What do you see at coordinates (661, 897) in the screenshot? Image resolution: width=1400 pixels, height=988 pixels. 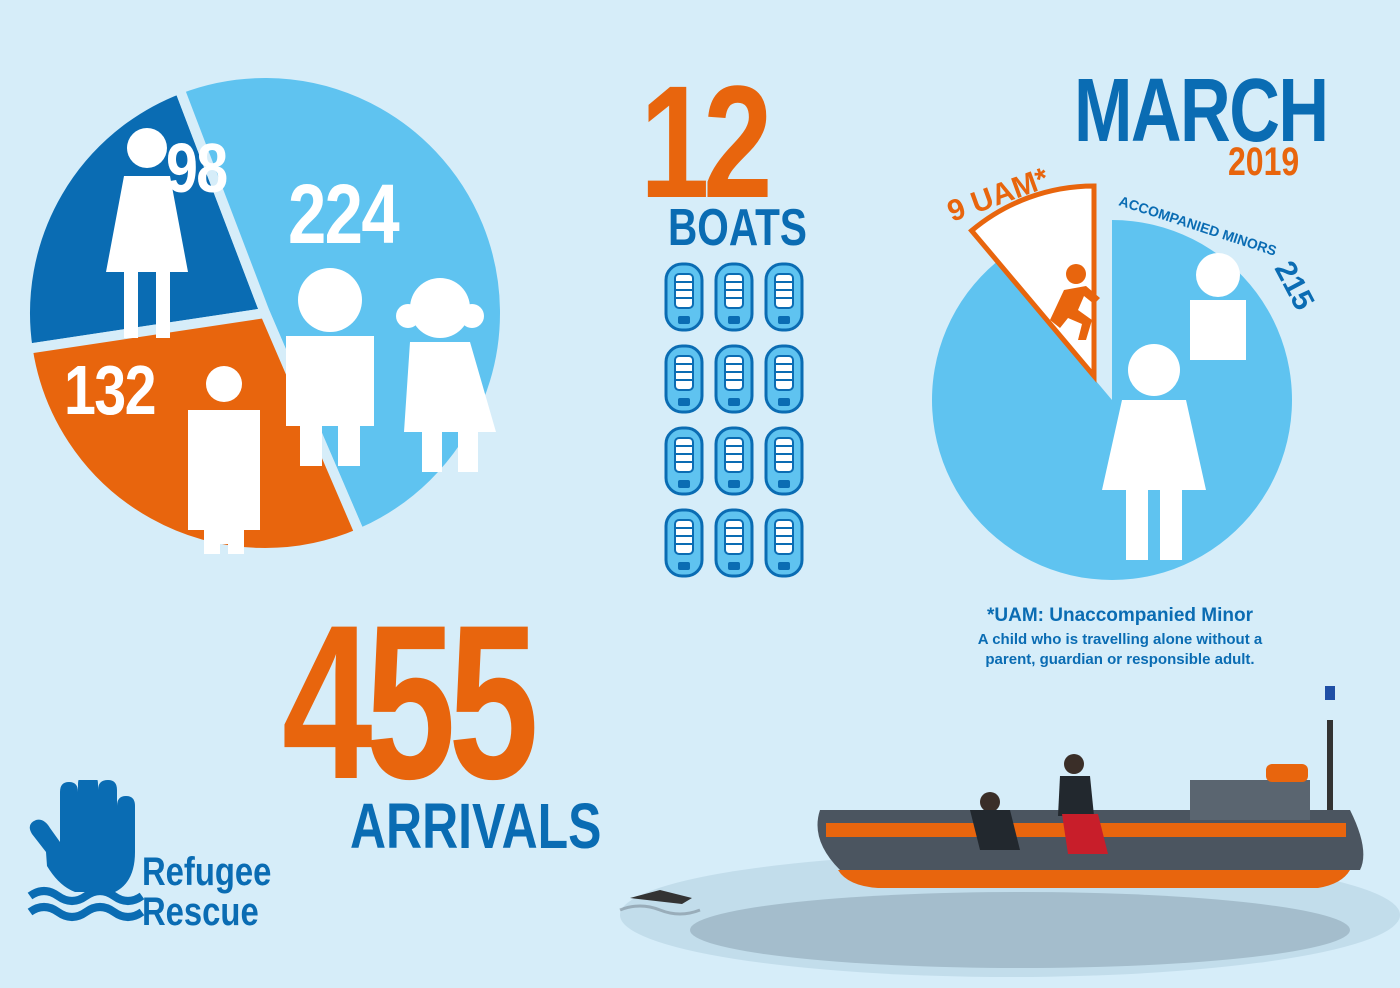 I see `person-in-water` at bounding box center [661, 897].